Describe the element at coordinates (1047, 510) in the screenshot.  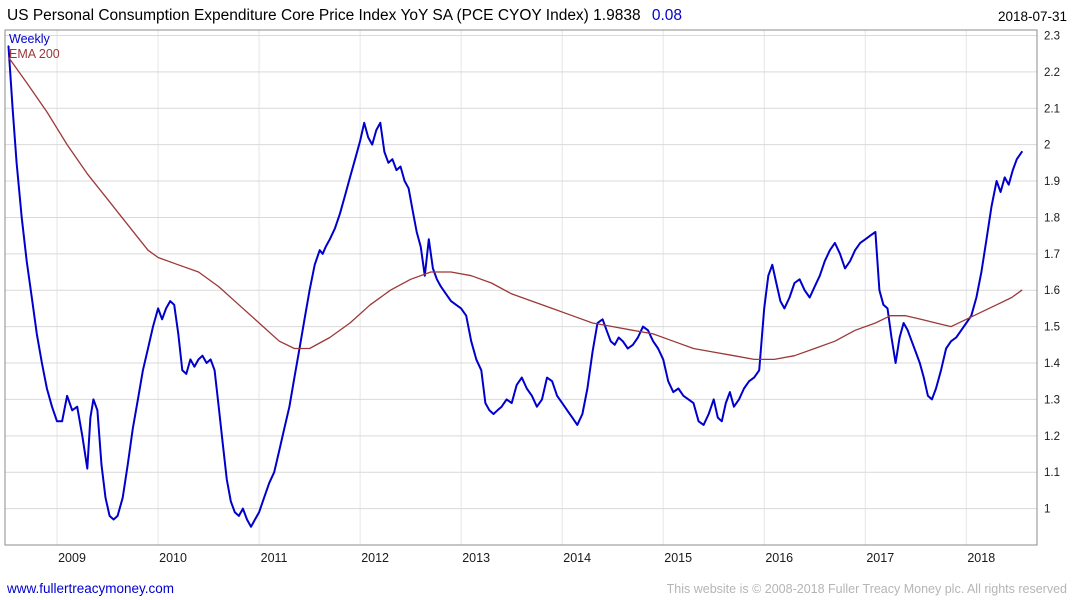
I see `y-axis-label: 1` at that location.